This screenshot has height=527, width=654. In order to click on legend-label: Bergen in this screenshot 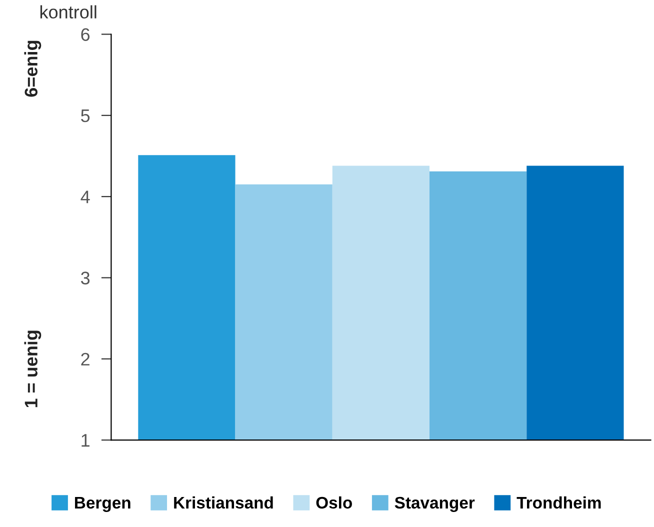, I will do `click(102, 504)`.